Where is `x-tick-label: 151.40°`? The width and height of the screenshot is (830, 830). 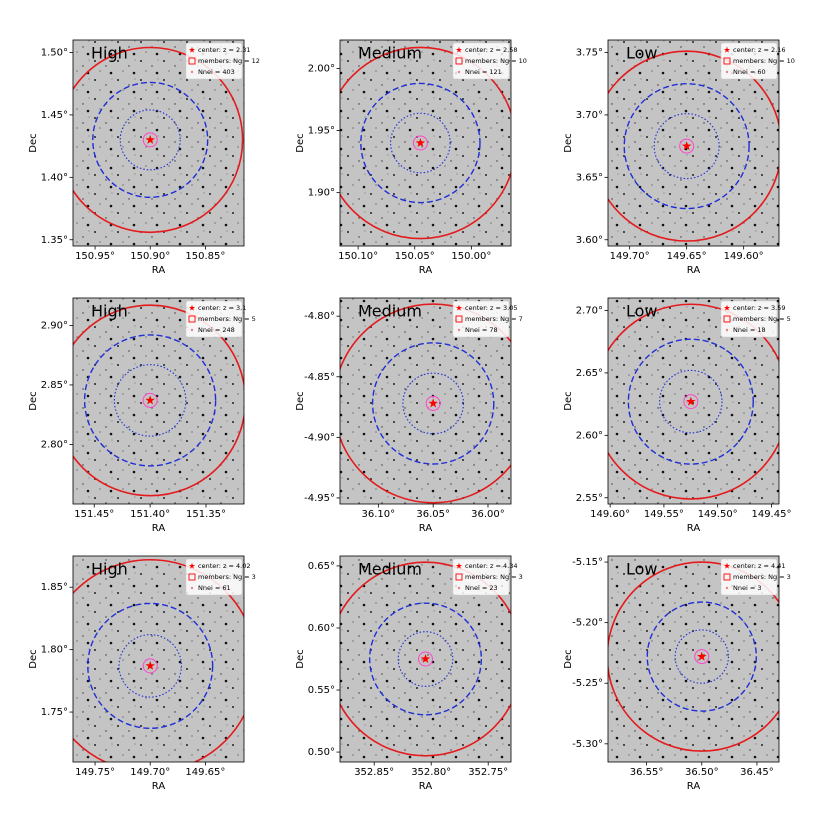
x-tick-label: 151.40° is located at coordinates (150, 514).